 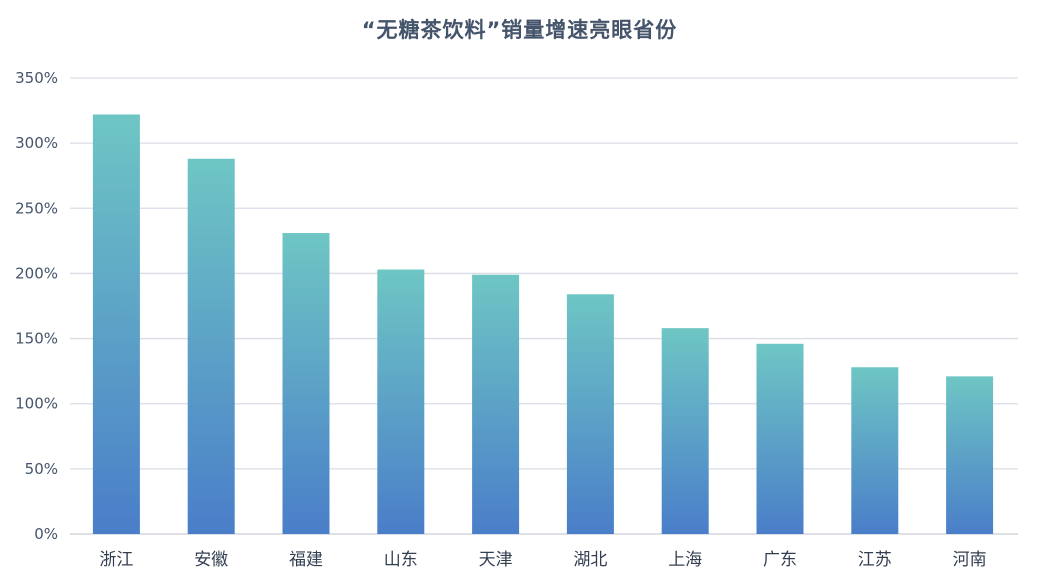 What do you see at coordinates (496, 560) in the screenshot?
I see `x-category-label: 天津` at bounding box center [496, 560].